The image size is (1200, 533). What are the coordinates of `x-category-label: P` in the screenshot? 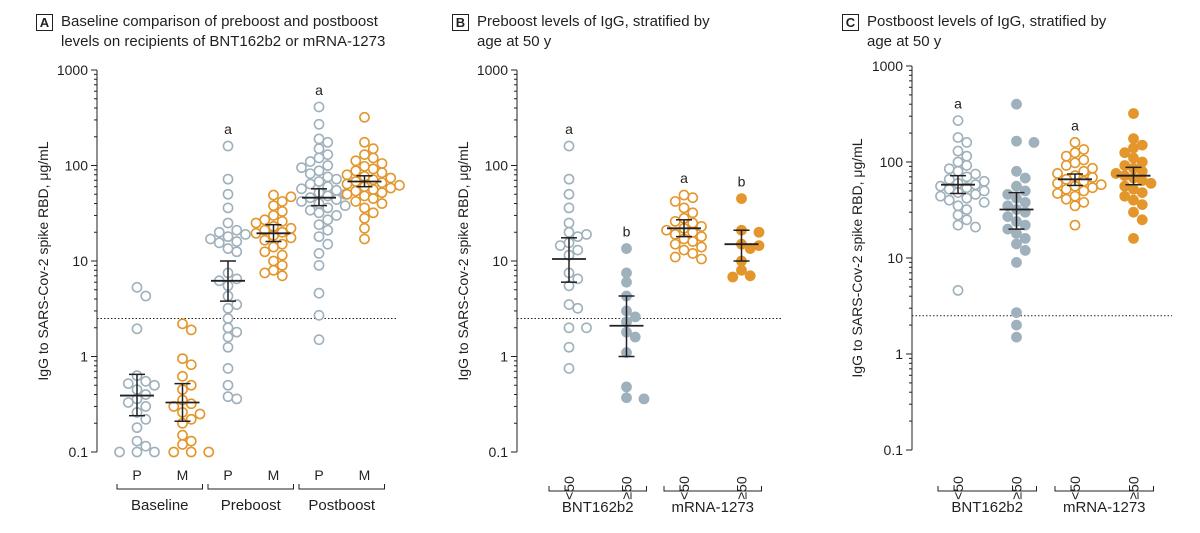 It's located at (136, 475).